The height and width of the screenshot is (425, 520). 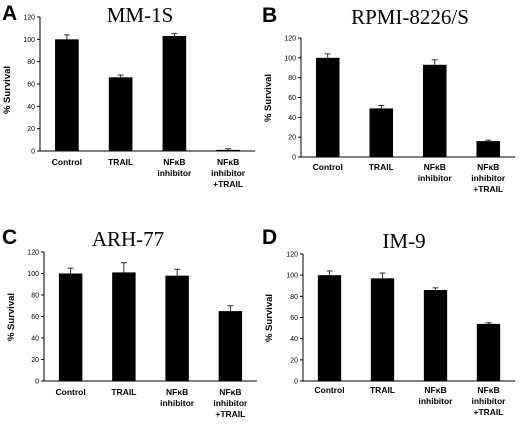 I want to click on panel-letter-c: C, so click(x=9, y=237).